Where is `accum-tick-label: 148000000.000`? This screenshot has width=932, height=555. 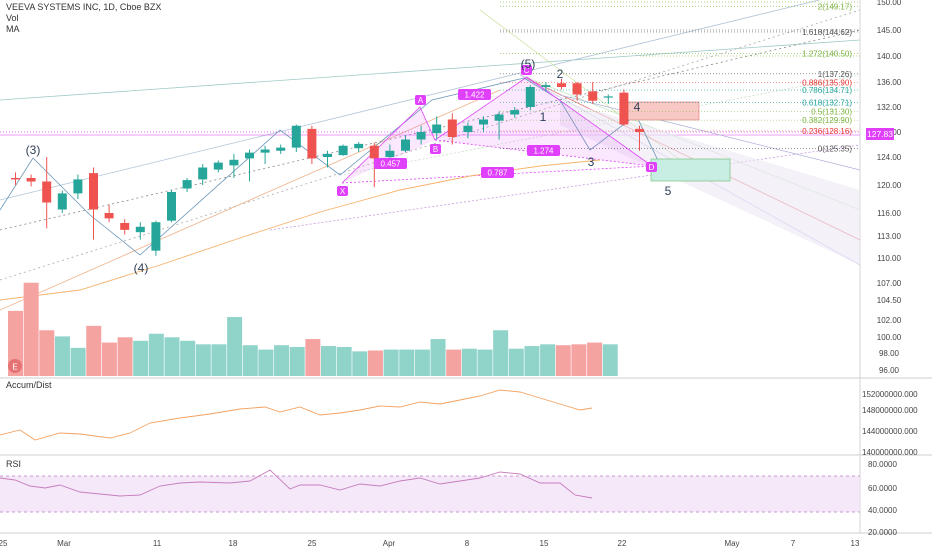 accum-tick-label: 148000000.000 is located at coordinates (890, 410).